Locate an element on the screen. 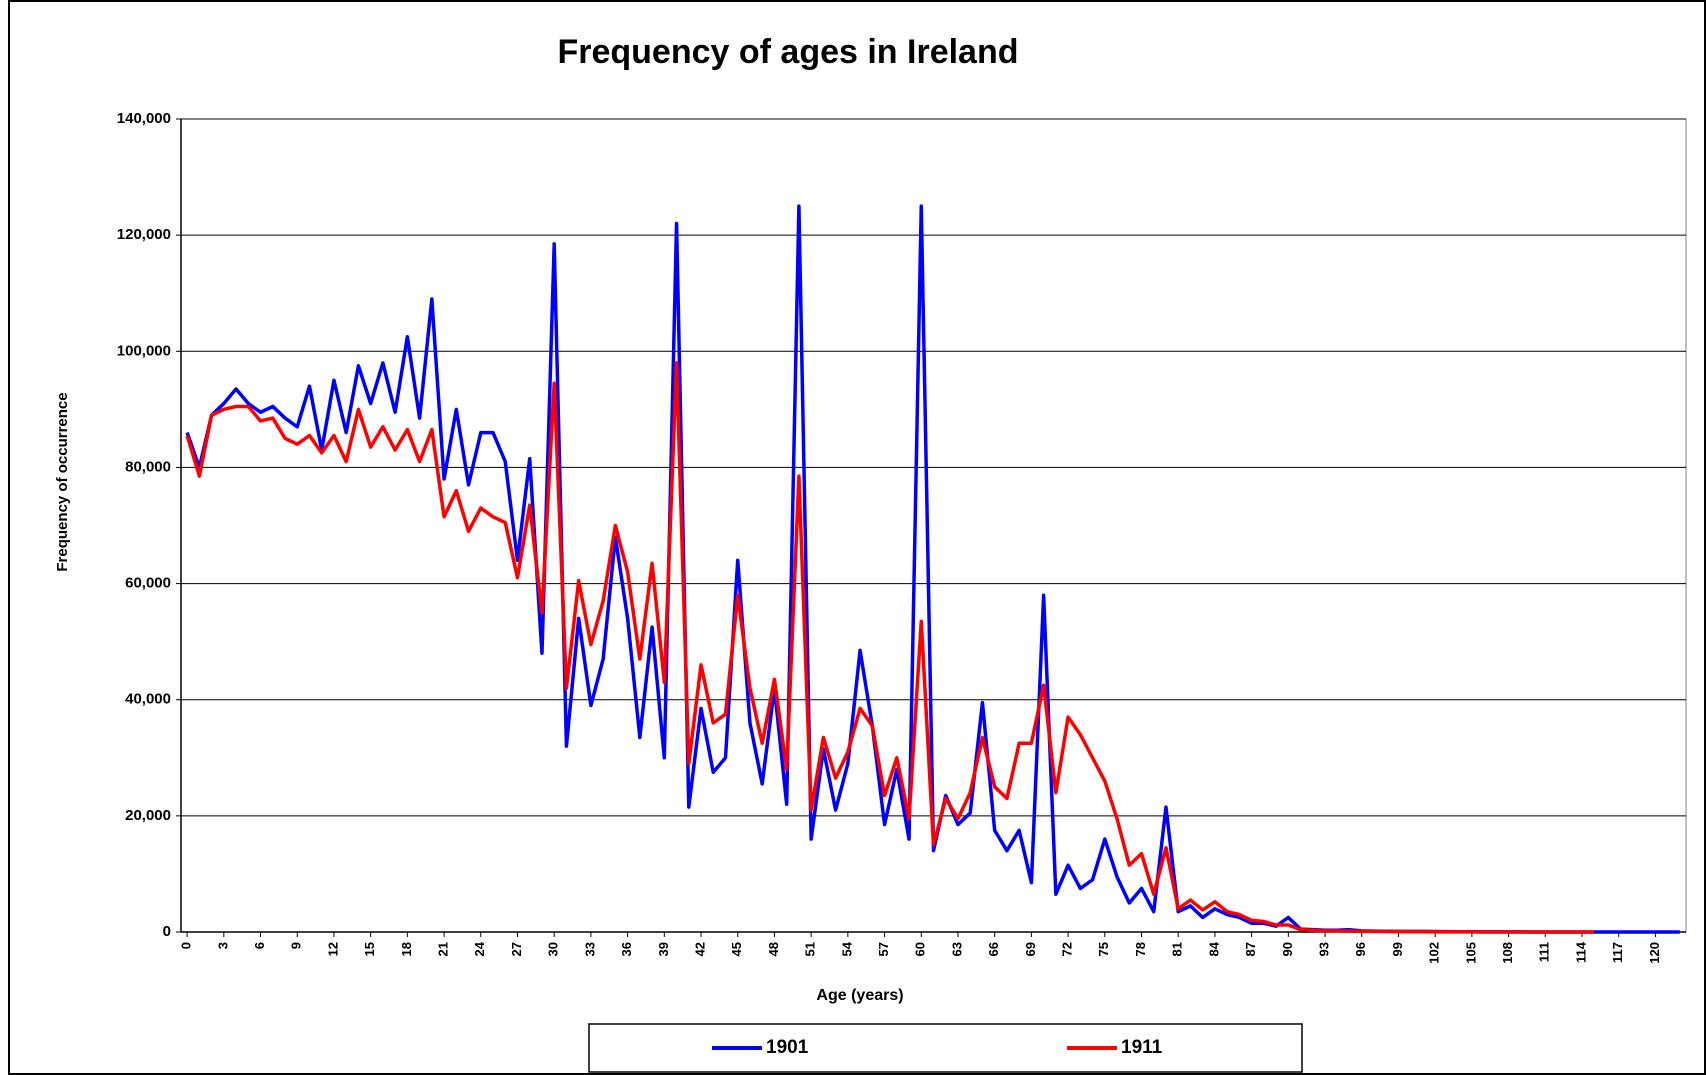  x-tick-label: 48 is located at coordinates (773, 949).